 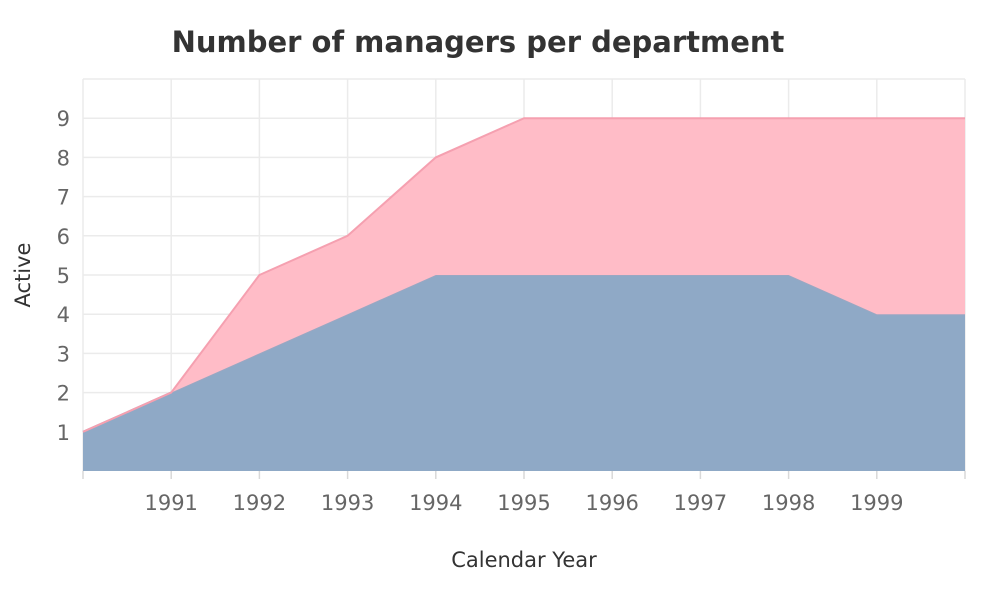 I want to click on x-tick-label: 1997, so click(x=700, y=503).